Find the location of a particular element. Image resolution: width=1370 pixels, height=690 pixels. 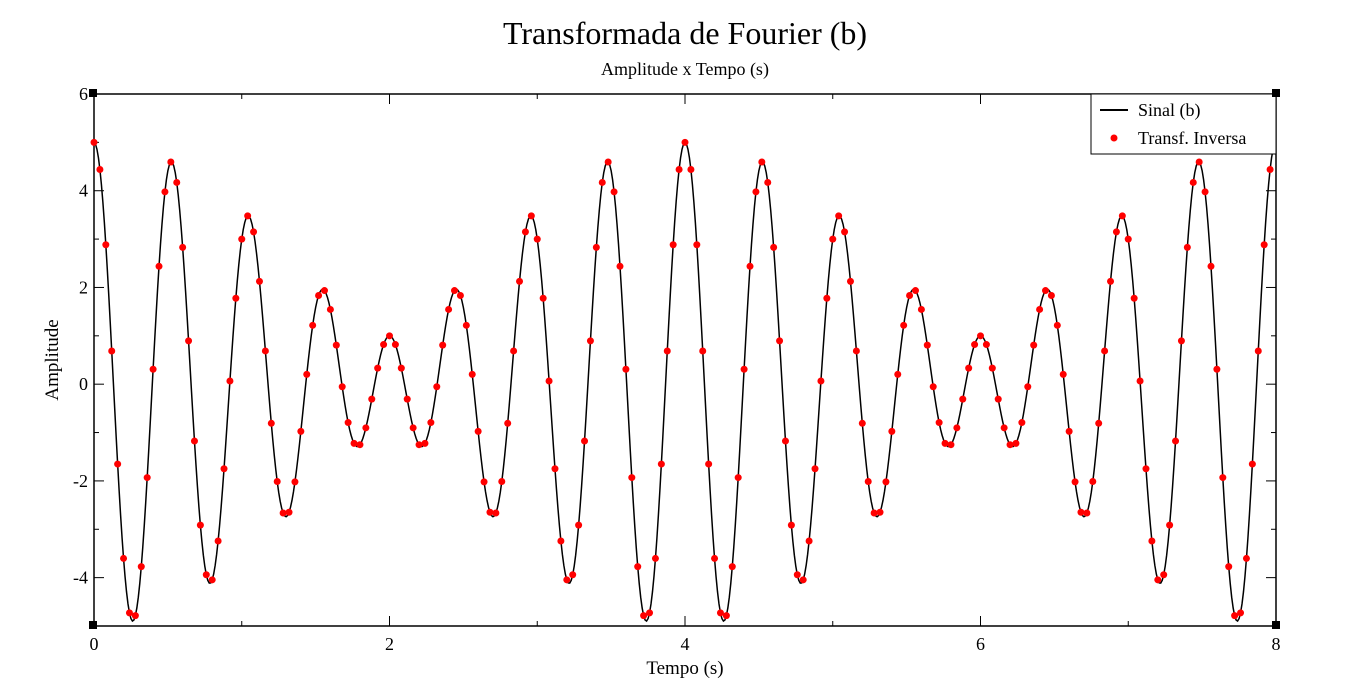

x-tick-label: 0 is located at coordinates (94, 644).